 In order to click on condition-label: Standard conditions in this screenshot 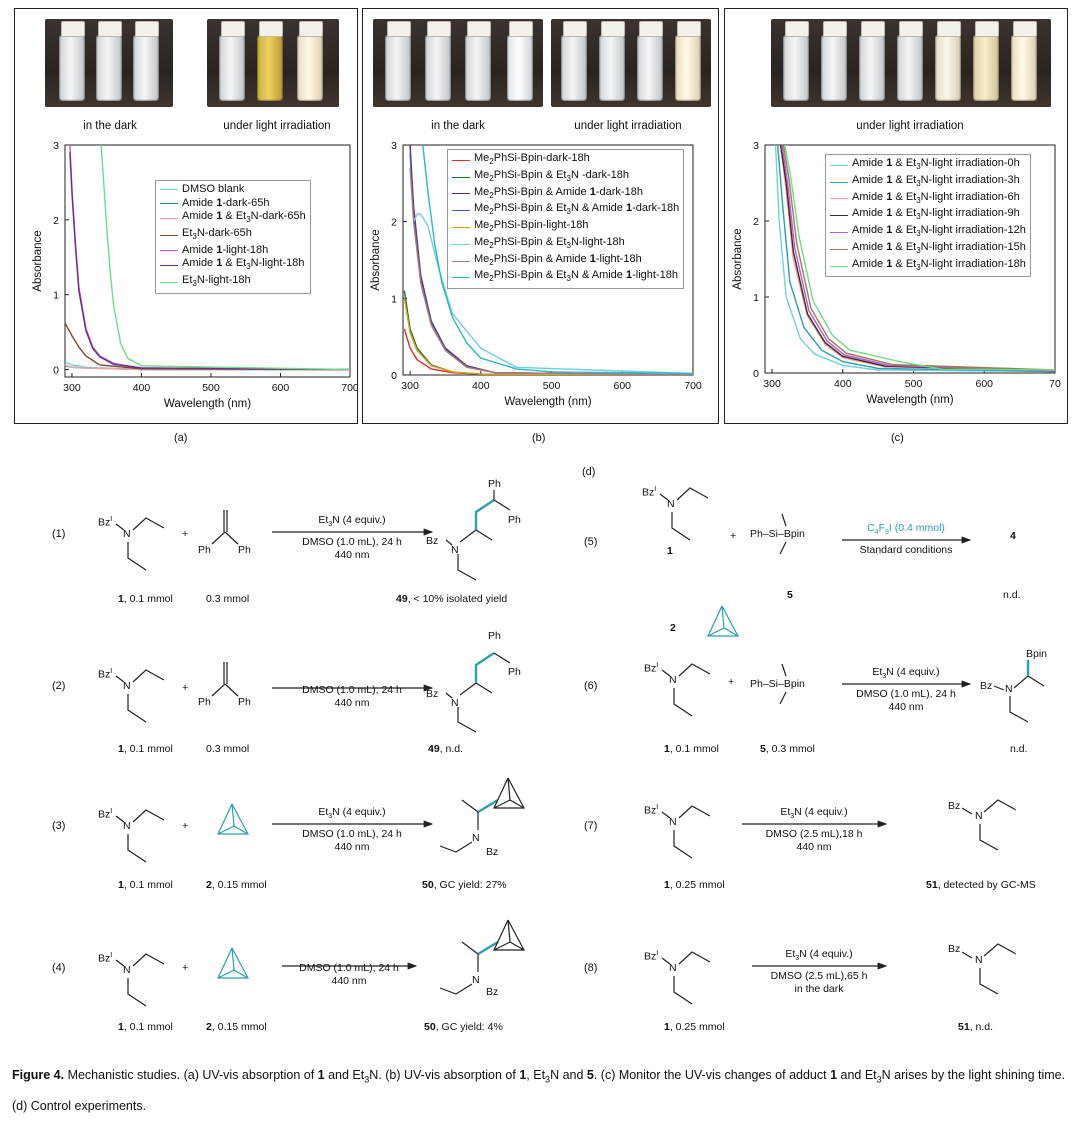, I will do `click(906, 550)`.